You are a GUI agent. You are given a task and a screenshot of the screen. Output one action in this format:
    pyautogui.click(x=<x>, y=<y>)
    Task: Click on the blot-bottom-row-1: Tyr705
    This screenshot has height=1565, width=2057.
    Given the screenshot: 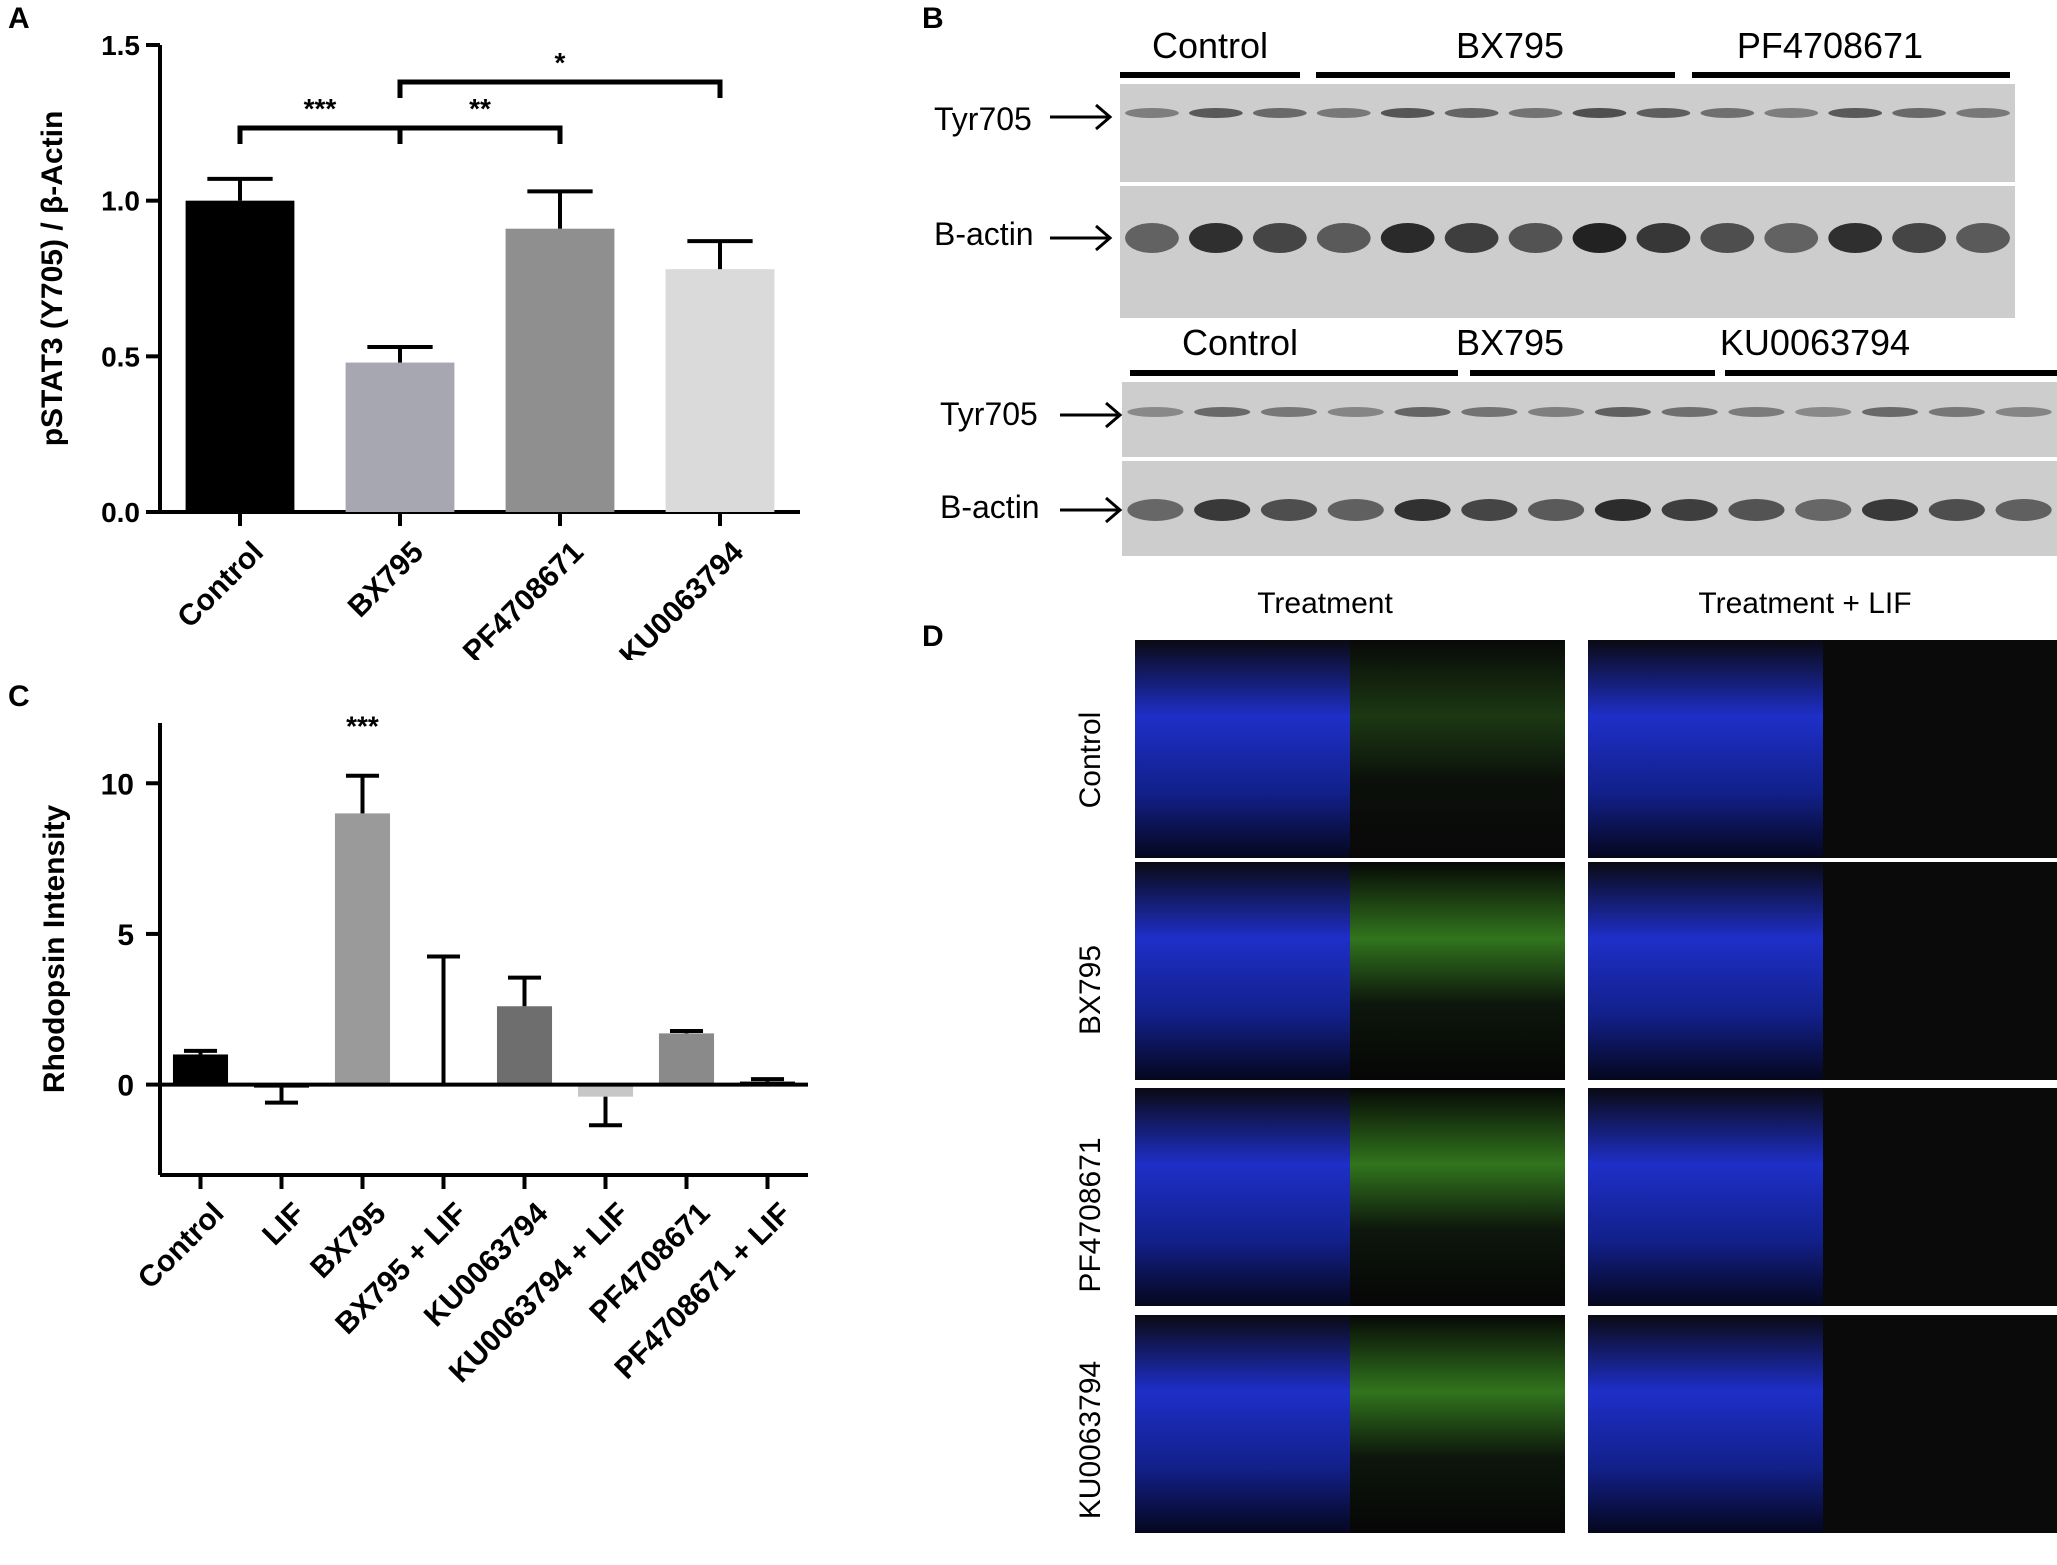 What is the action you would take?
    pyautogui.click(x=989, y=414)
    